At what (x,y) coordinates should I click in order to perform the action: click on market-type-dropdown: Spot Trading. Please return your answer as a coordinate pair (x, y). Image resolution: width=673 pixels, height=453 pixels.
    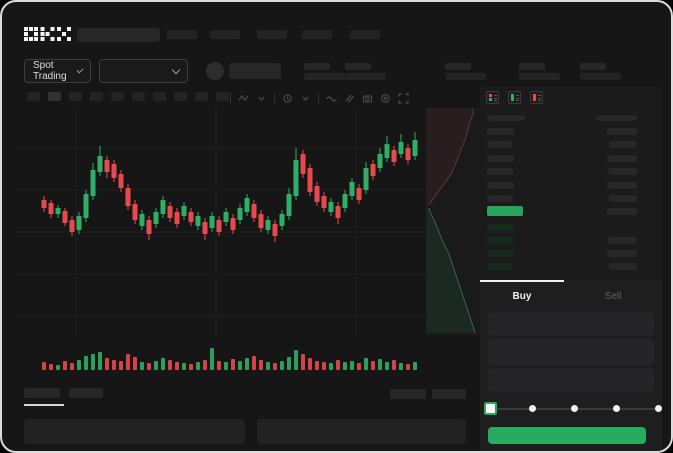
    Looking at the image, I should click on (57, 71).